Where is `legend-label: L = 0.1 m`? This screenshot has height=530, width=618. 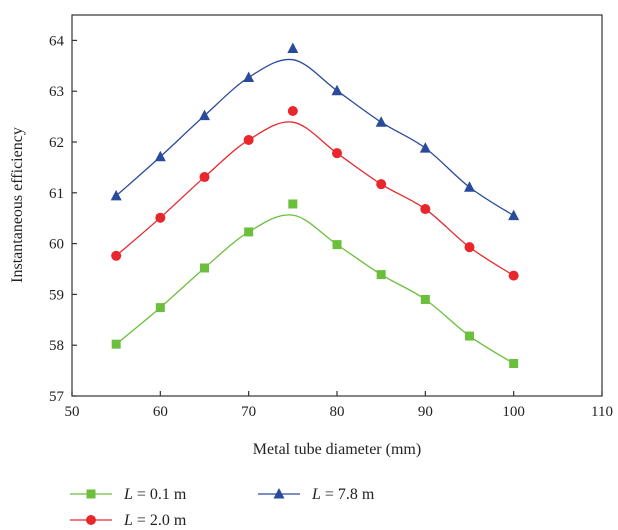
legend-label: L = 0.1 m is located at coordinates (155, 494).